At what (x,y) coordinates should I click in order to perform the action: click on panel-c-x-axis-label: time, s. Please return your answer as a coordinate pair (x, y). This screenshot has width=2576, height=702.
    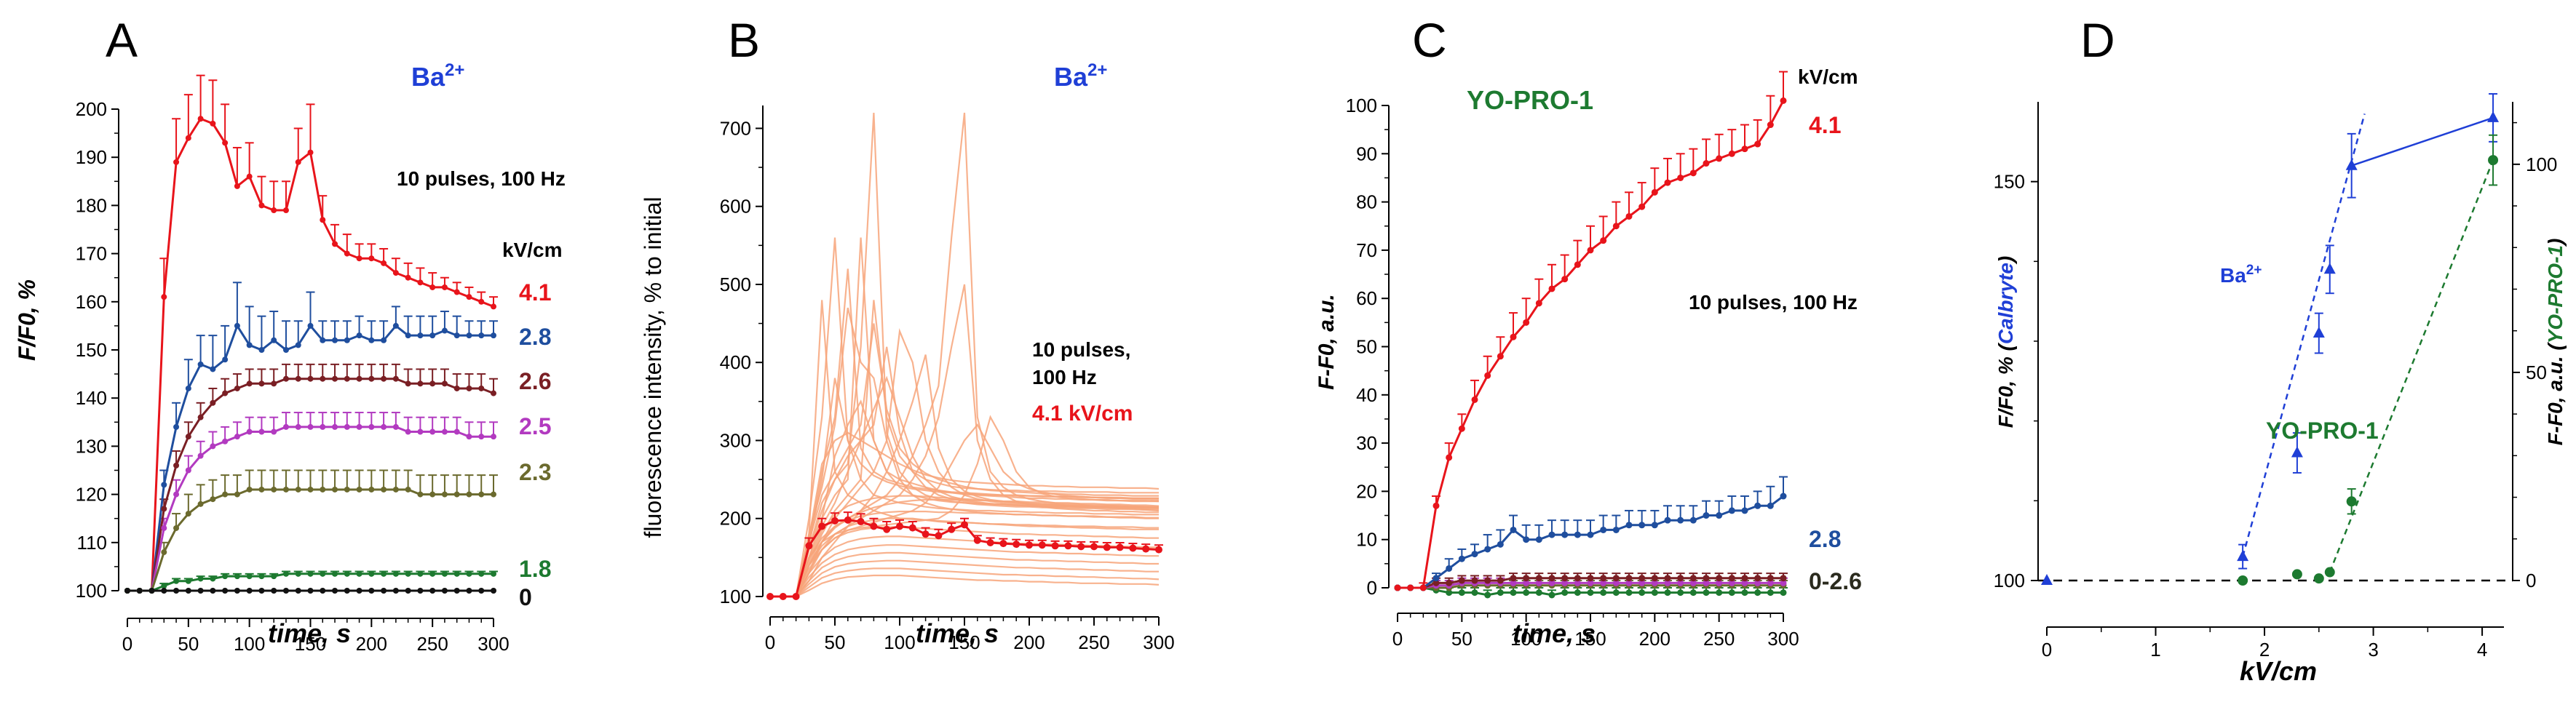
    Looking at the image, I should click on (1554, 633).